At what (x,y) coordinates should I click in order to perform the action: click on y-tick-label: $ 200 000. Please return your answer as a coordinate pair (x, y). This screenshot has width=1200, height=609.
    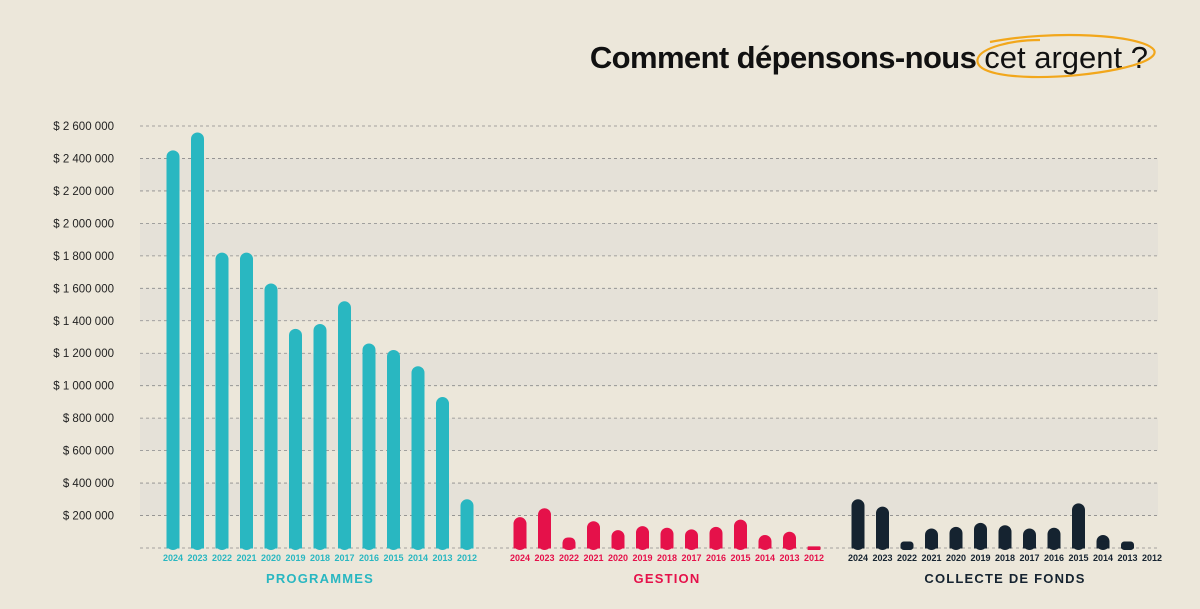
    Looking at the image, I should click on (88, 517).